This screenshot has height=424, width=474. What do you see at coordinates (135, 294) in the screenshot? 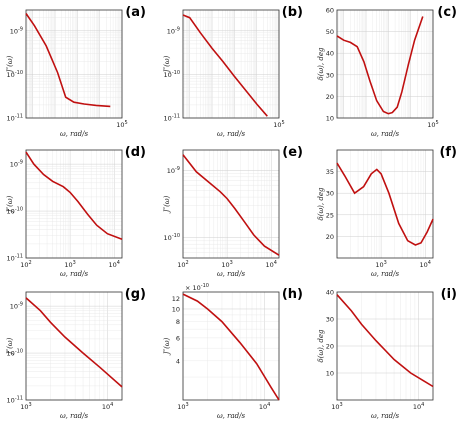
I see `panel-label: (g)` at bounding box center [135, 294].